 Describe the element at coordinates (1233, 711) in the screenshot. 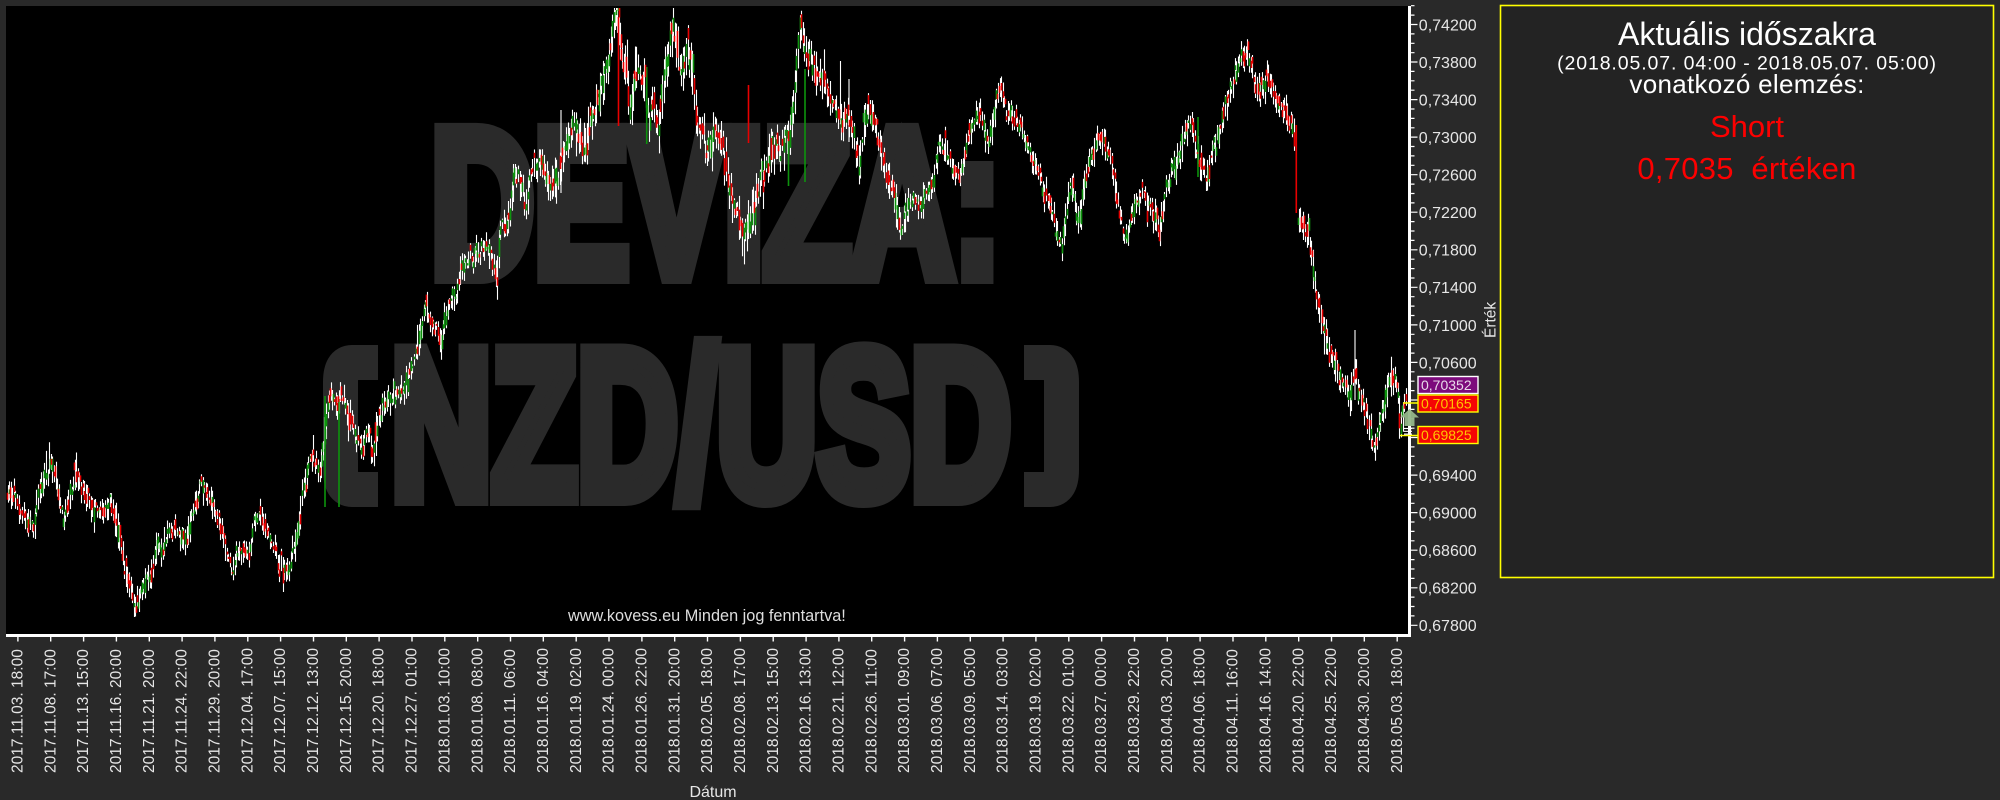

I see `svg-text: 2018.04.11. 16:00` at that location.